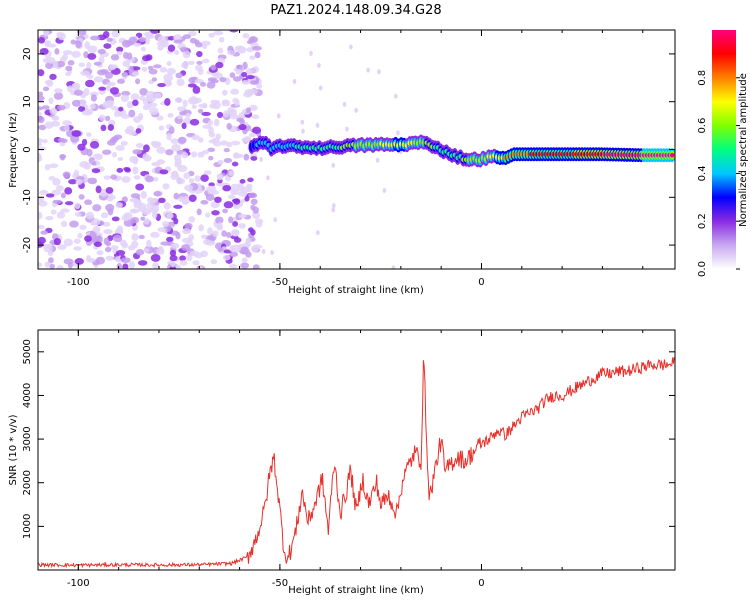 The width and height of the screenshot is (750, 600). Describe the element at coordinates (355, 10) in the screenshot. I see `chart-title: PAZ1.2024.148.09.34.G28` at that location.